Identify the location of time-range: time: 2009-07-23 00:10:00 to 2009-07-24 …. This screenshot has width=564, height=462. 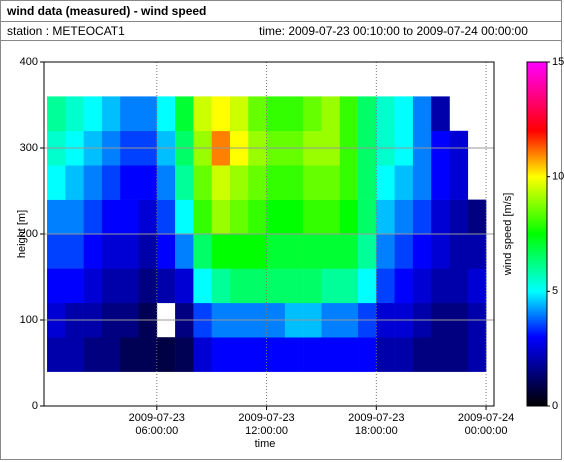
(393, 31).